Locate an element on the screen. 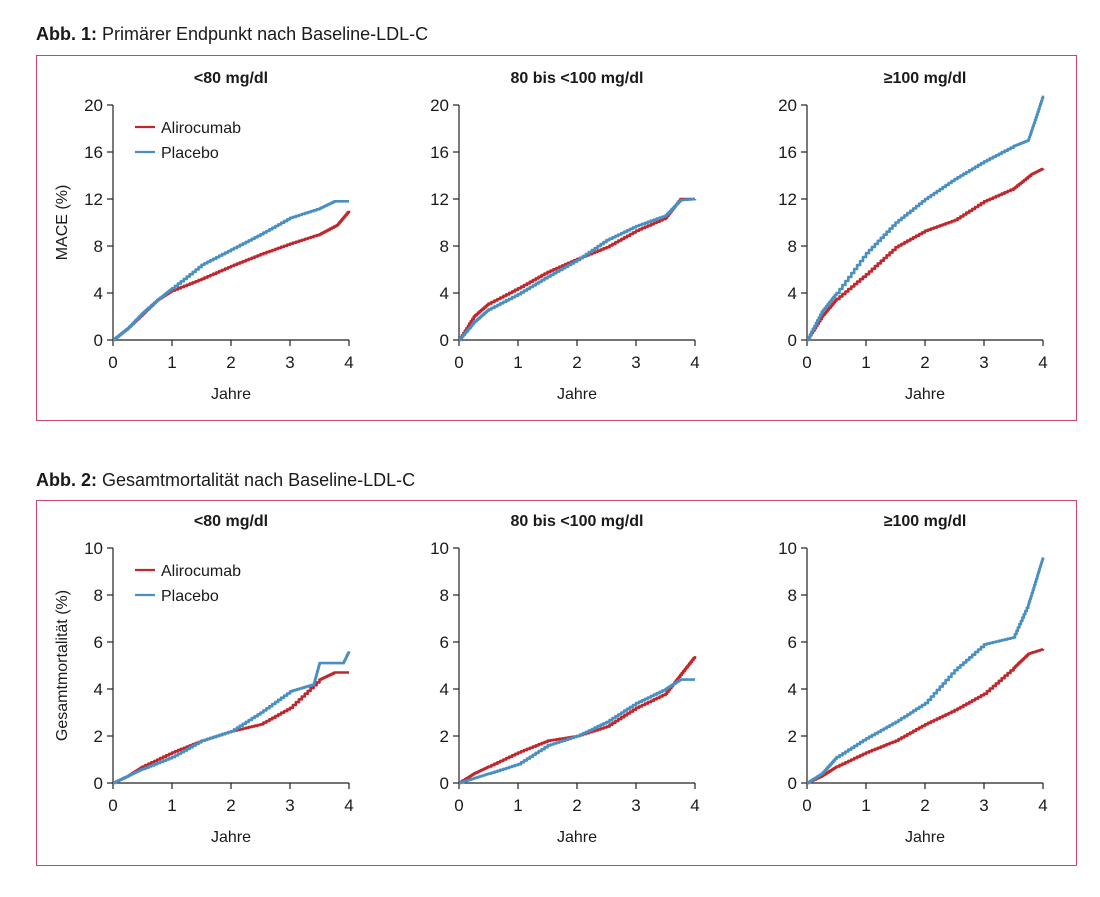 The height and width of the screenshot is (897, 1100). chart-2-title: ≥100 mg/dl is located at coordinates (925, 78).